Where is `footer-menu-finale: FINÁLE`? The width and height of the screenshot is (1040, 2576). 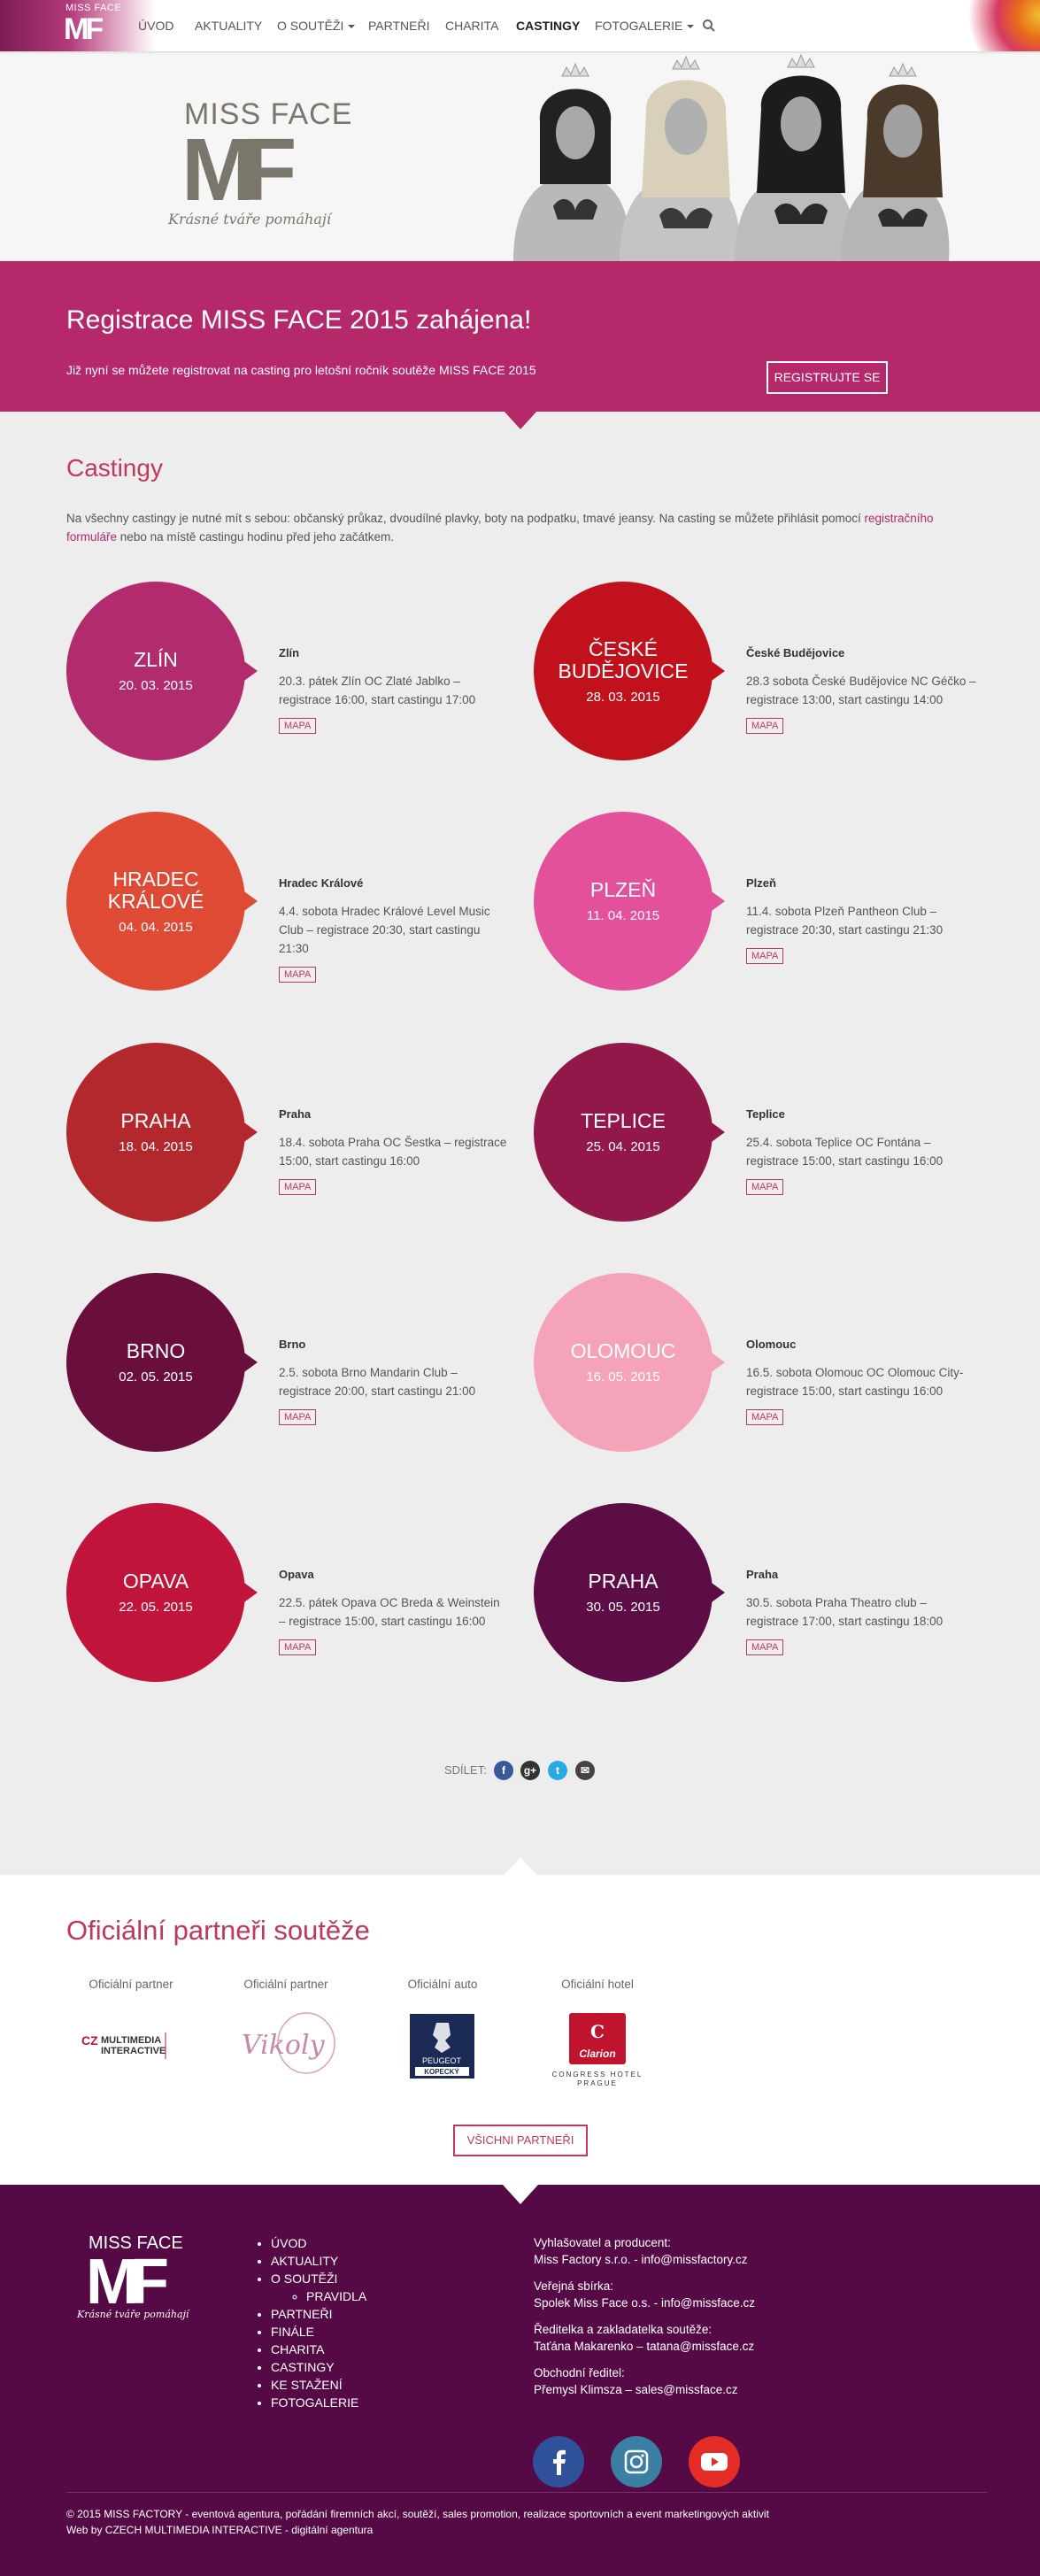
footer-menu-finale: FINÁLE is located at coordinates (318, 2332).